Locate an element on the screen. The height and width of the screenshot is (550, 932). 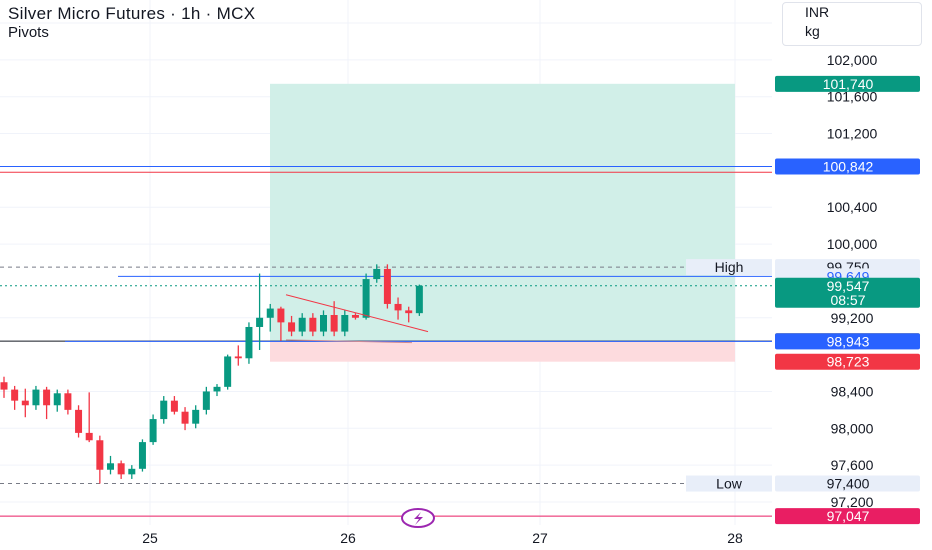
y-tick-label-9: 102,000 is located at coordinates (852, 60).